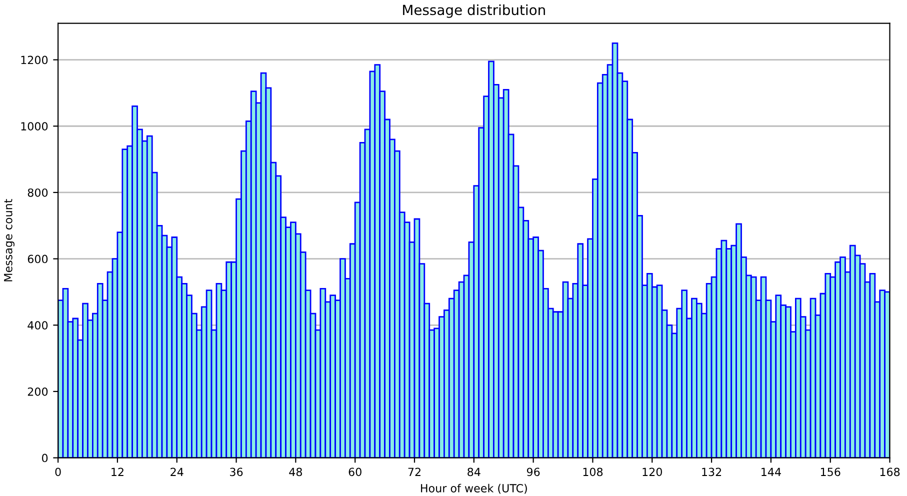  Describe the element at coordinates (414, 472) in the screenshot. I see `x-tick-label: 72` at that location.